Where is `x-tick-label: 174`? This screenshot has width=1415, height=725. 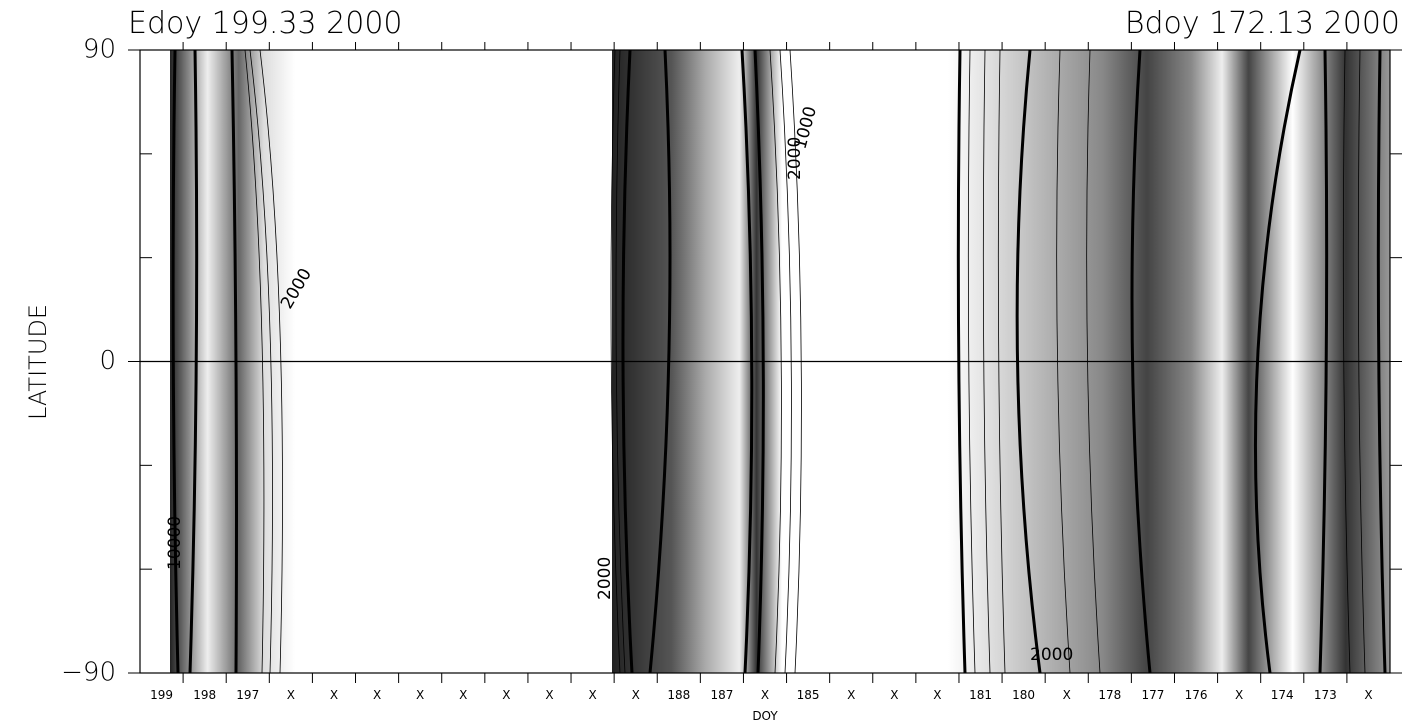
x-tick-label: 174 is located at coordinates (1282, 695).